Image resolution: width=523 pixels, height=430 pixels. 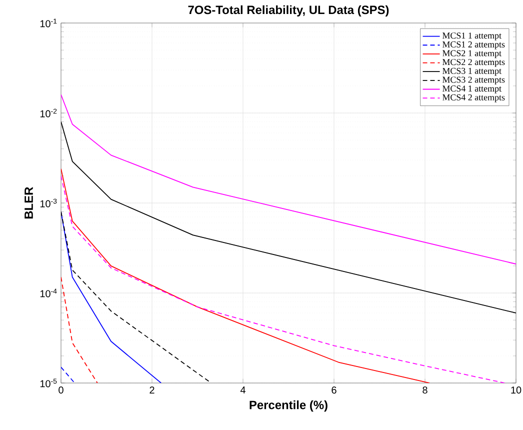 I want to click on line-series, so click(x=136, y=297).